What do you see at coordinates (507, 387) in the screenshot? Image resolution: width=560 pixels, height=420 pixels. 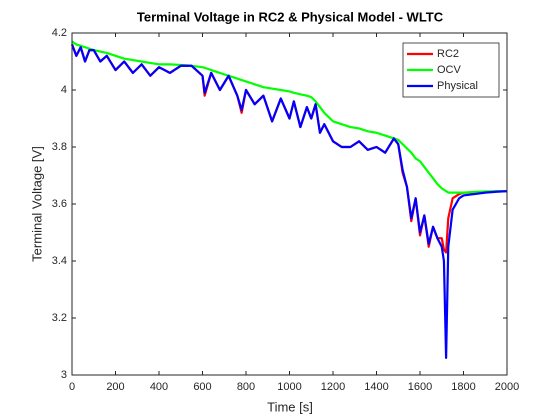 I see `x-tick-label: 2000` at bounding box center [507, 387].